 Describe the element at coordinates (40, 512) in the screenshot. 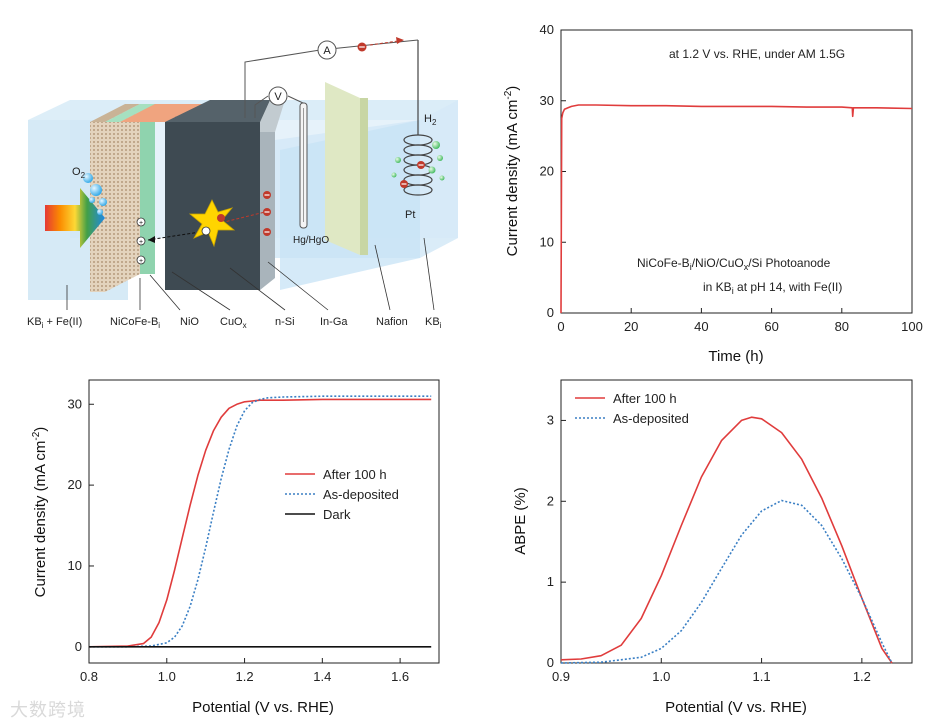

I see `lsv-ylabel: Current density (mA cm-2)` at that location.